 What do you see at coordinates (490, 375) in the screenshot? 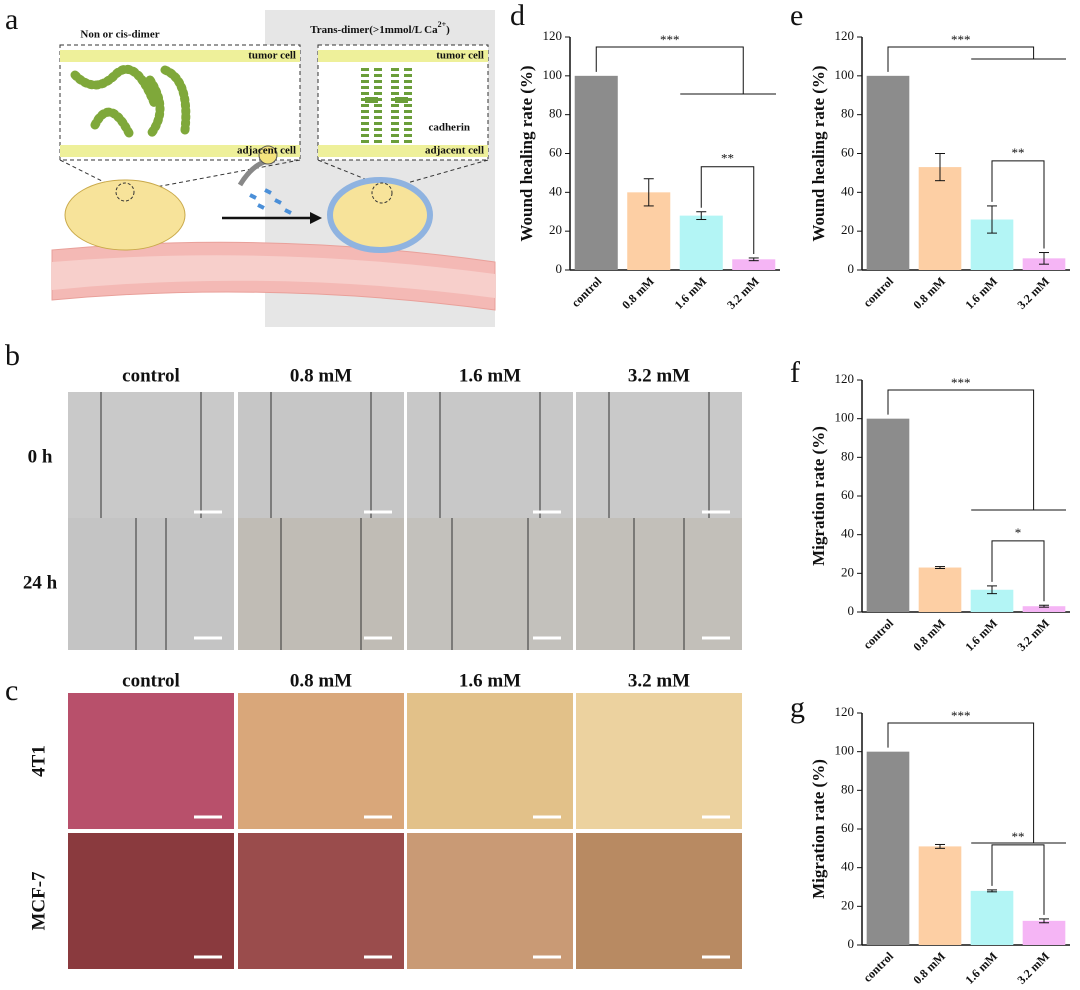
I see `column-label: 1.6 mM` at bounding box center [490, 375].